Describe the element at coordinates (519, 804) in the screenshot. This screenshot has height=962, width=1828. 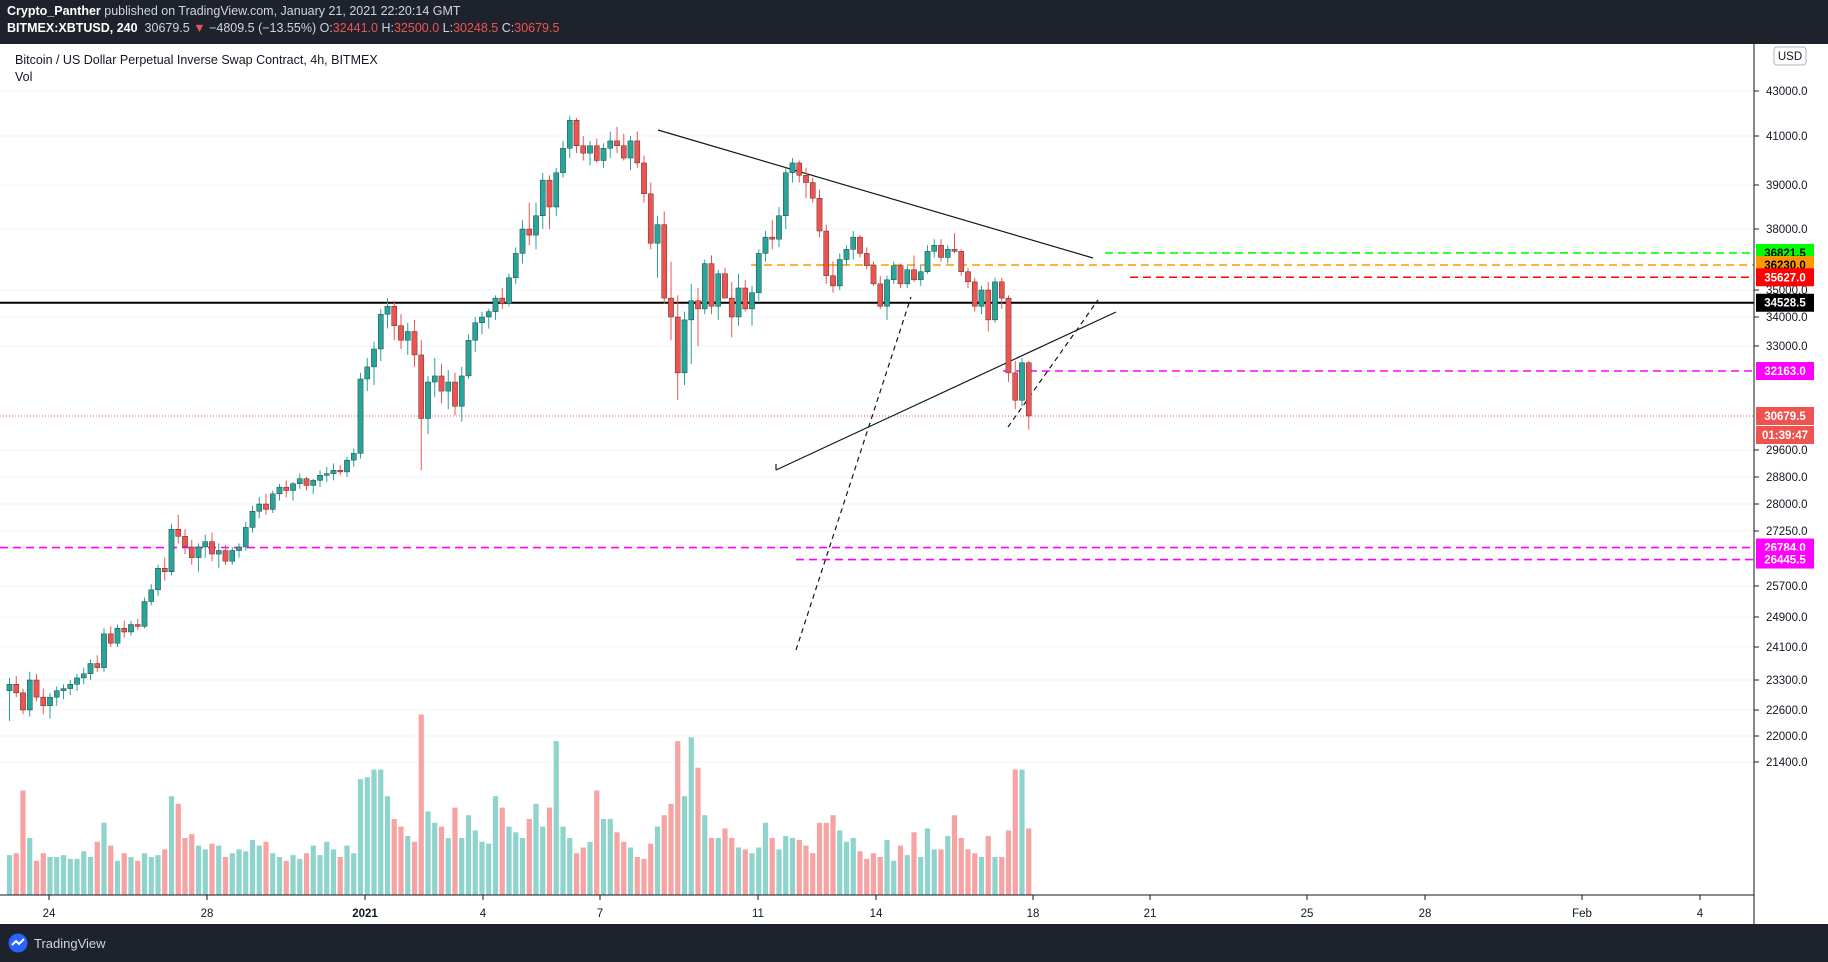
I see `volume-bars` at that location.